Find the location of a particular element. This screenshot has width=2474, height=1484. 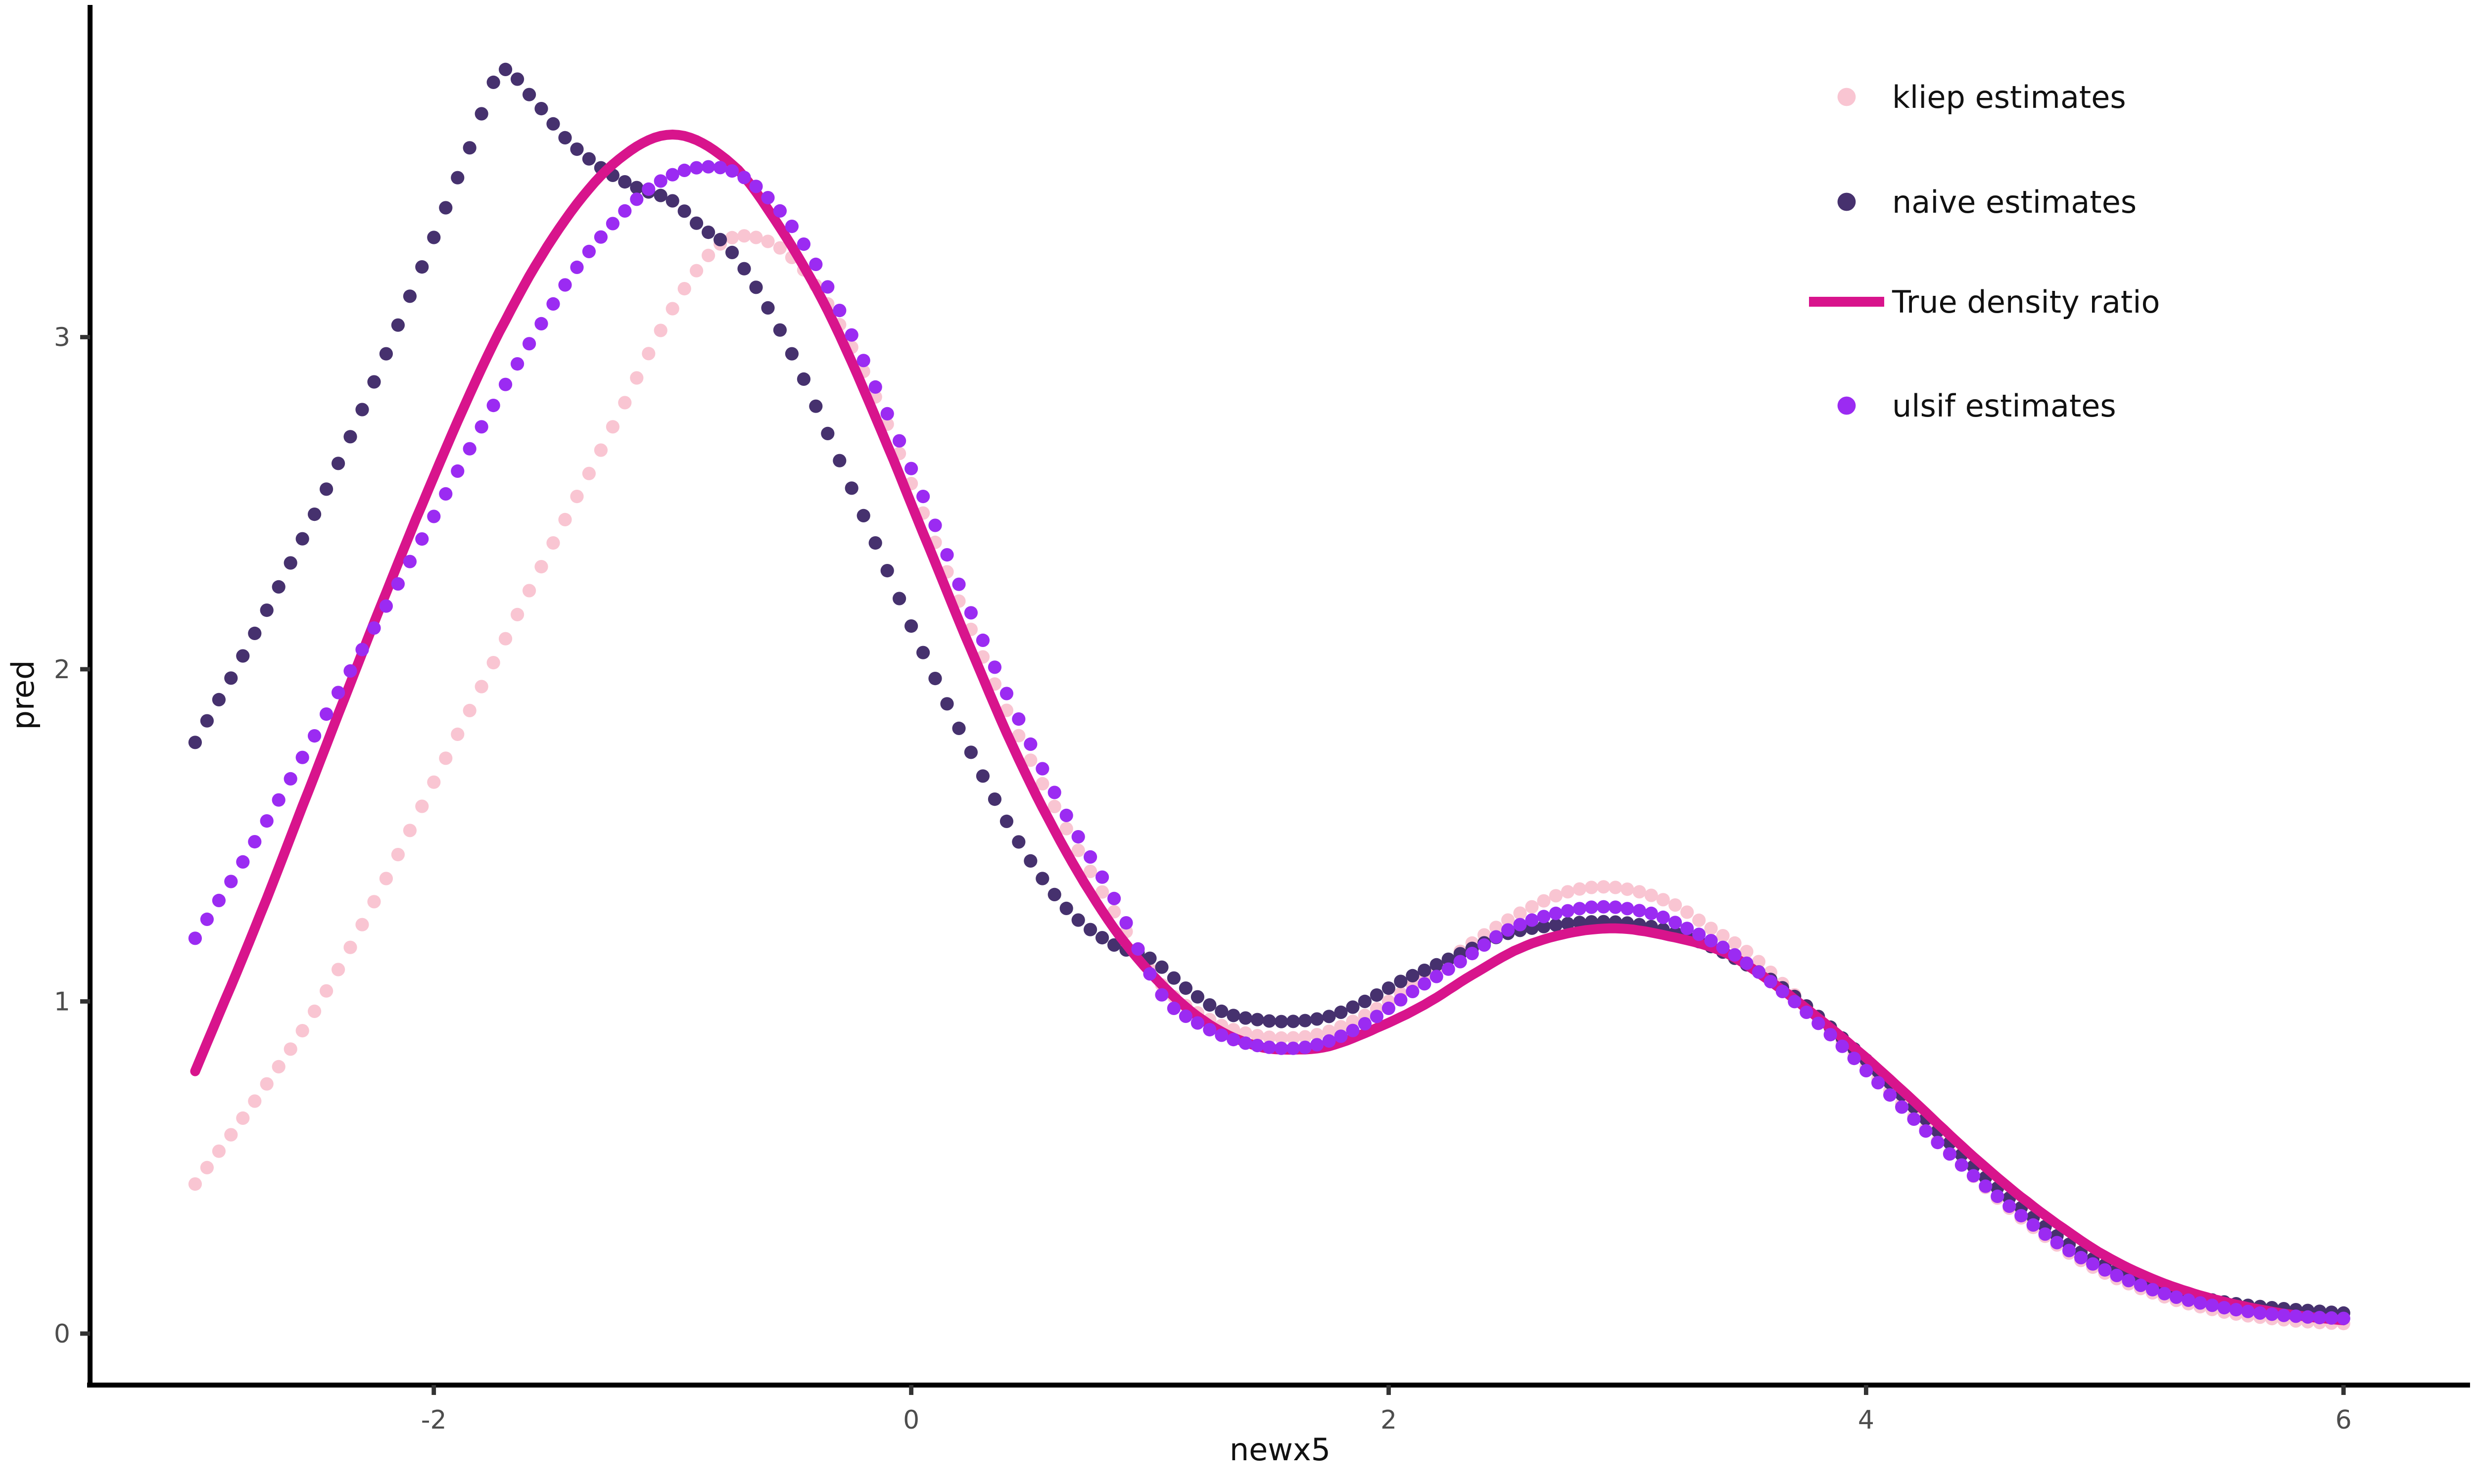

y-tick-label: 2 is located at coordinates (62, 670).